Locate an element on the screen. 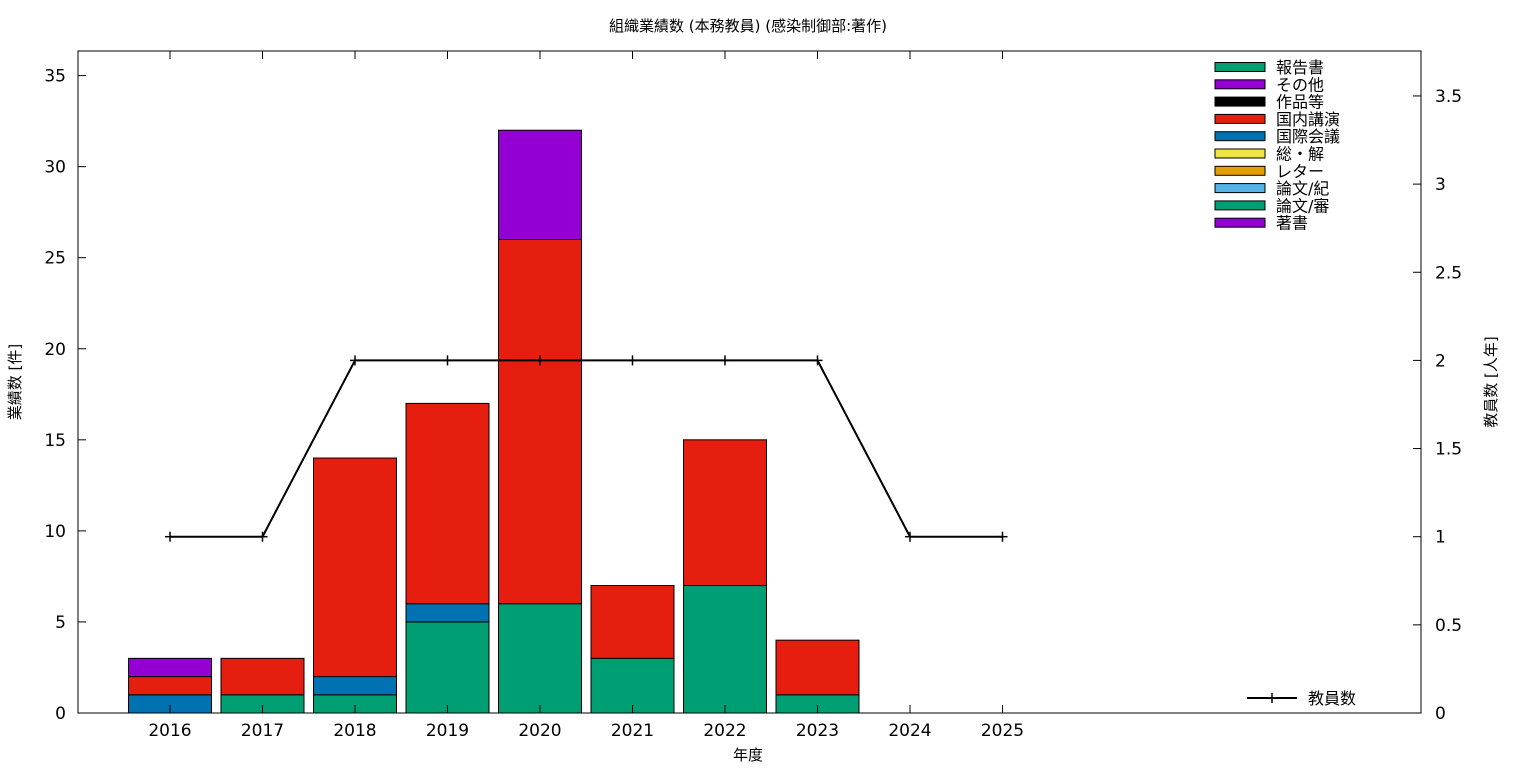 The image size is (1536, 768). x-axis-label: 年度 is located at coordinates (748, 755).